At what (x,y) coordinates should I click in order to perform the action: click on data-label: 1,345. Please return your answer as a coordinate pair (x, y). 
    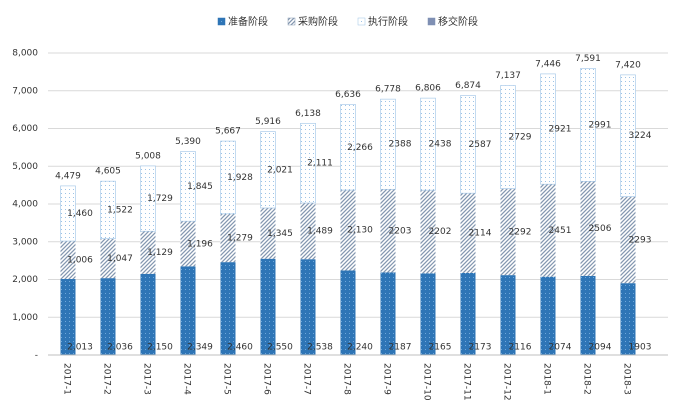
    Looking at the image, I should click on (280, 234).